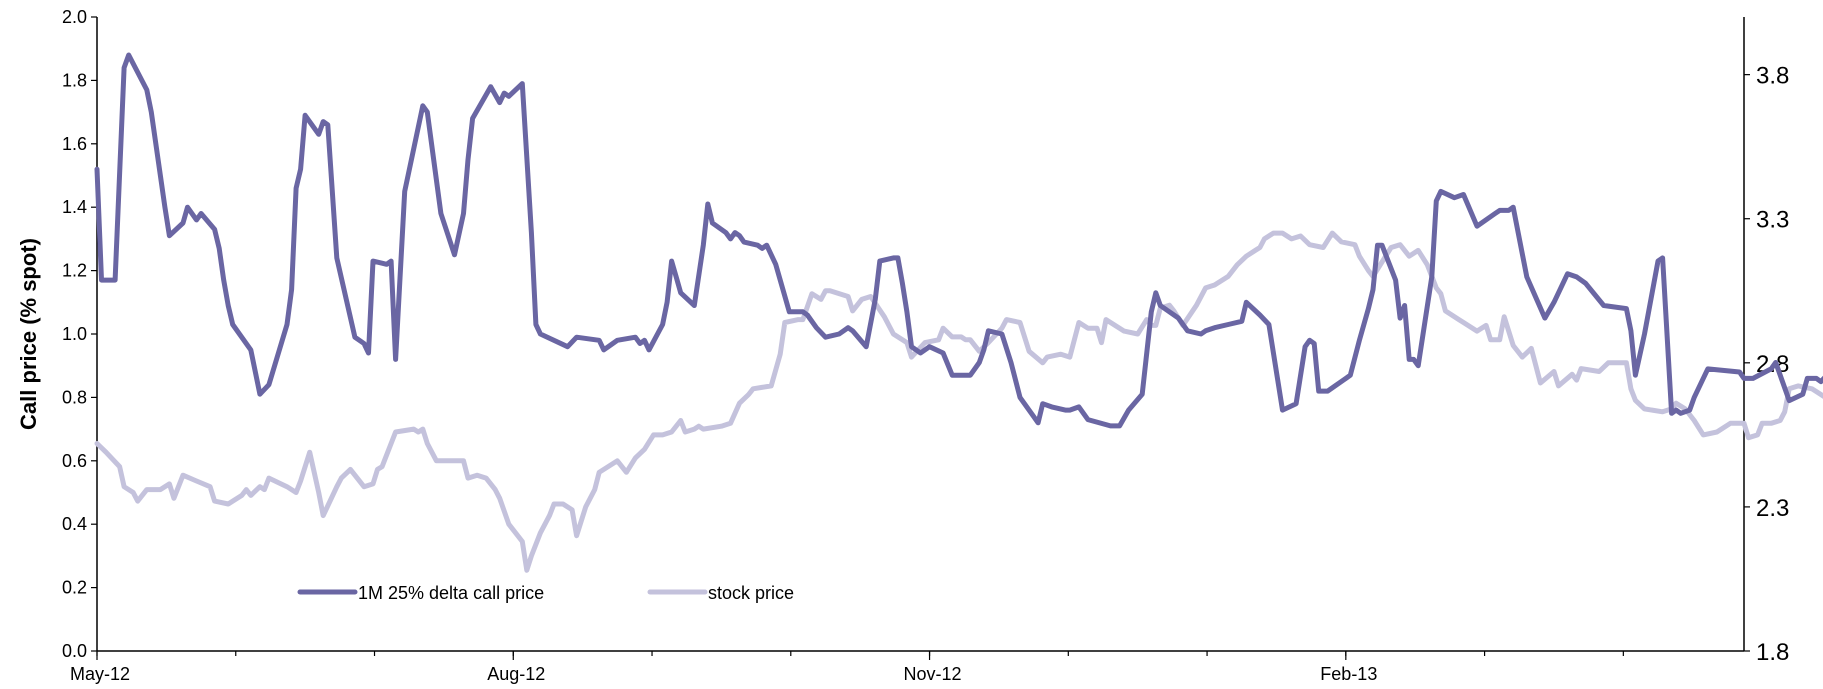 The width and height of the screenshot is (1823, 689). I want to click on y-tick-label: 0.0, so click(74, 651).